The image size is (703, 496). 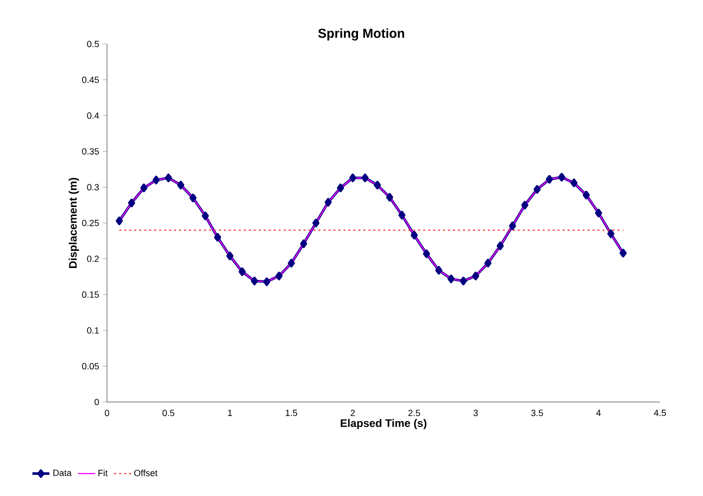 What do you see at coordinates (62, 473) in the screenshot?
I see `legend-label: Data` at bounding box center [62, 473].